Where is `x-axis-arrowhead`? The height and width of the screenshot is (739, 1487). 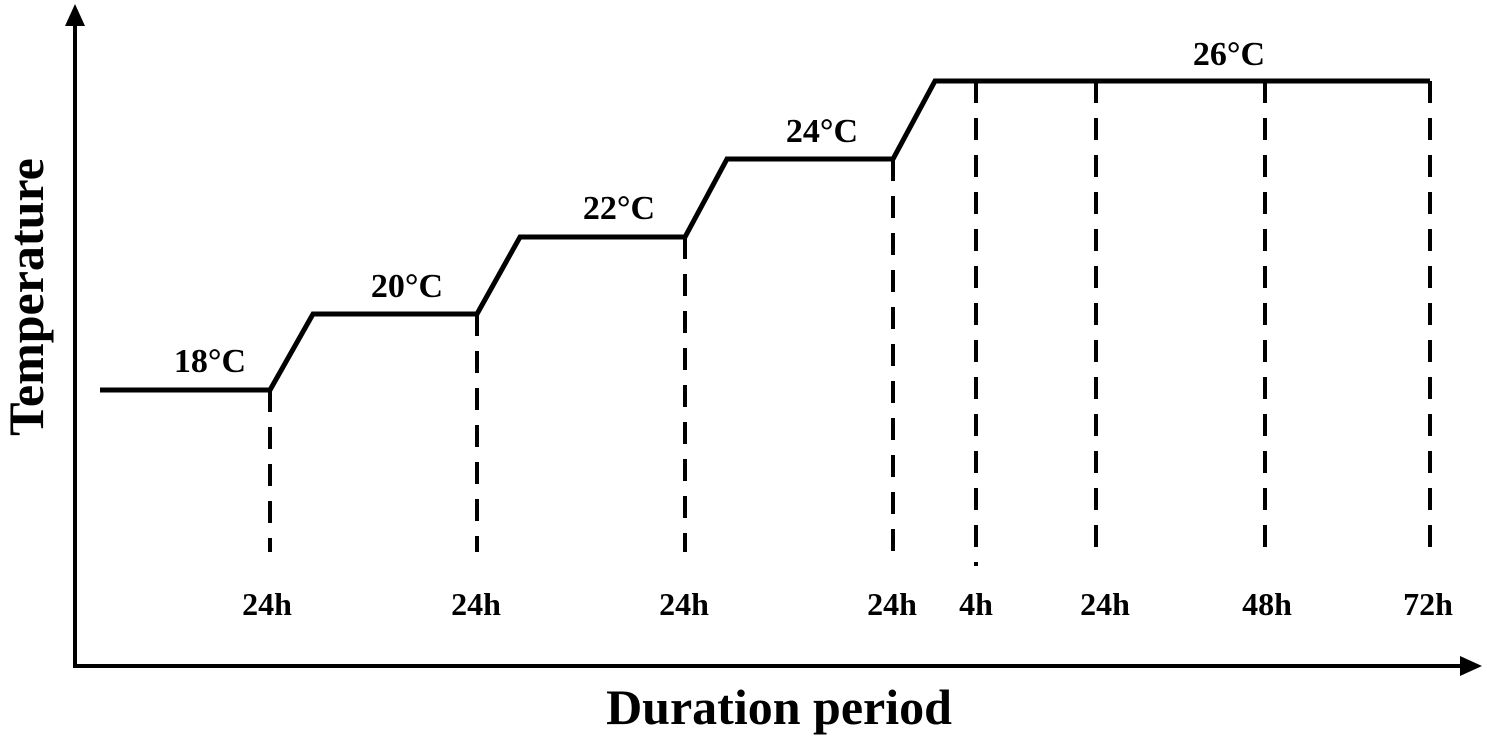 x-axis-arrowhead is located at coordinates (1471, 666).